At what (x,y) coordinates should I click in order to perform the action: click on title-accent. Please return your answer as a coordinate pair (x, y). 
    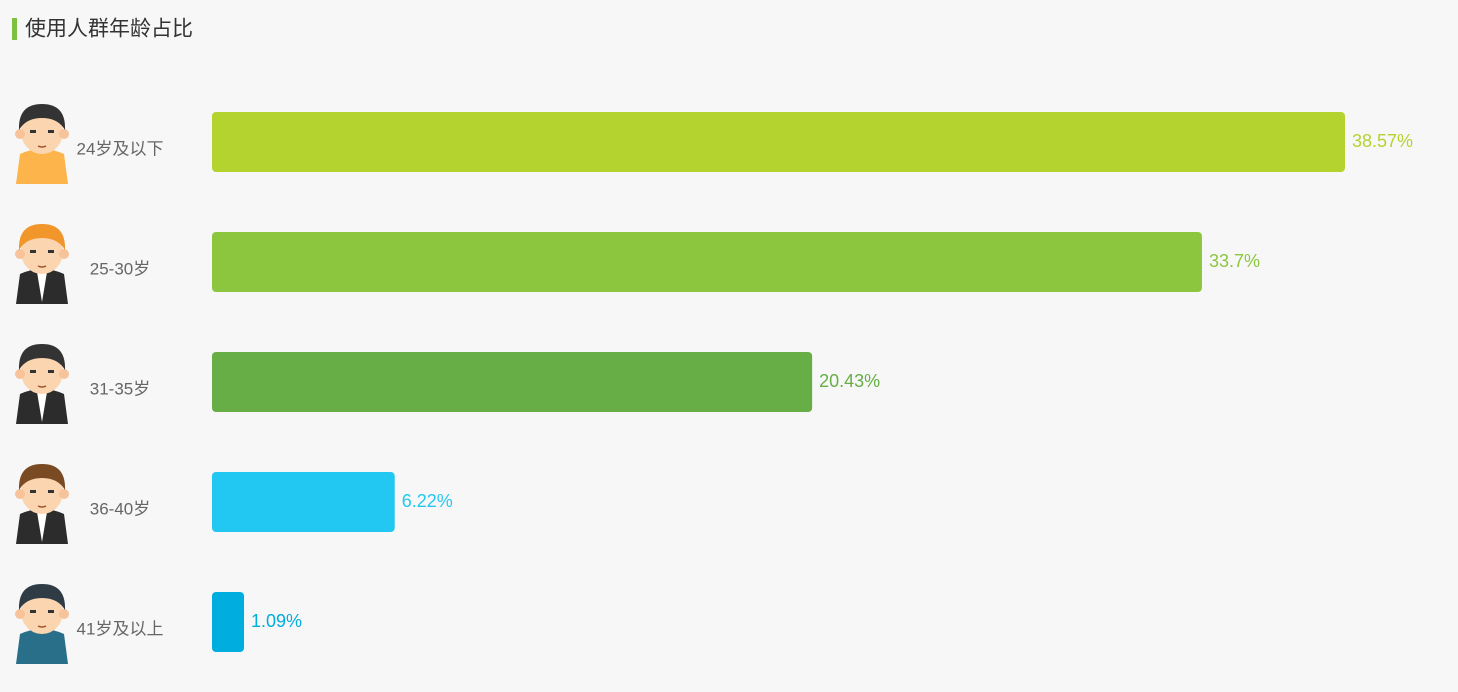
    Looking at the image, I should click on (14, 29).